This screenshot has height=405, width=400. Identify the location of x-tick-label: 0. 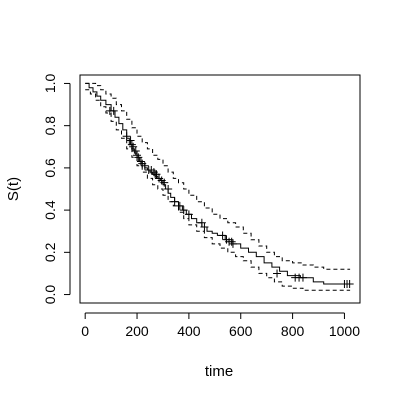
(85, 331).